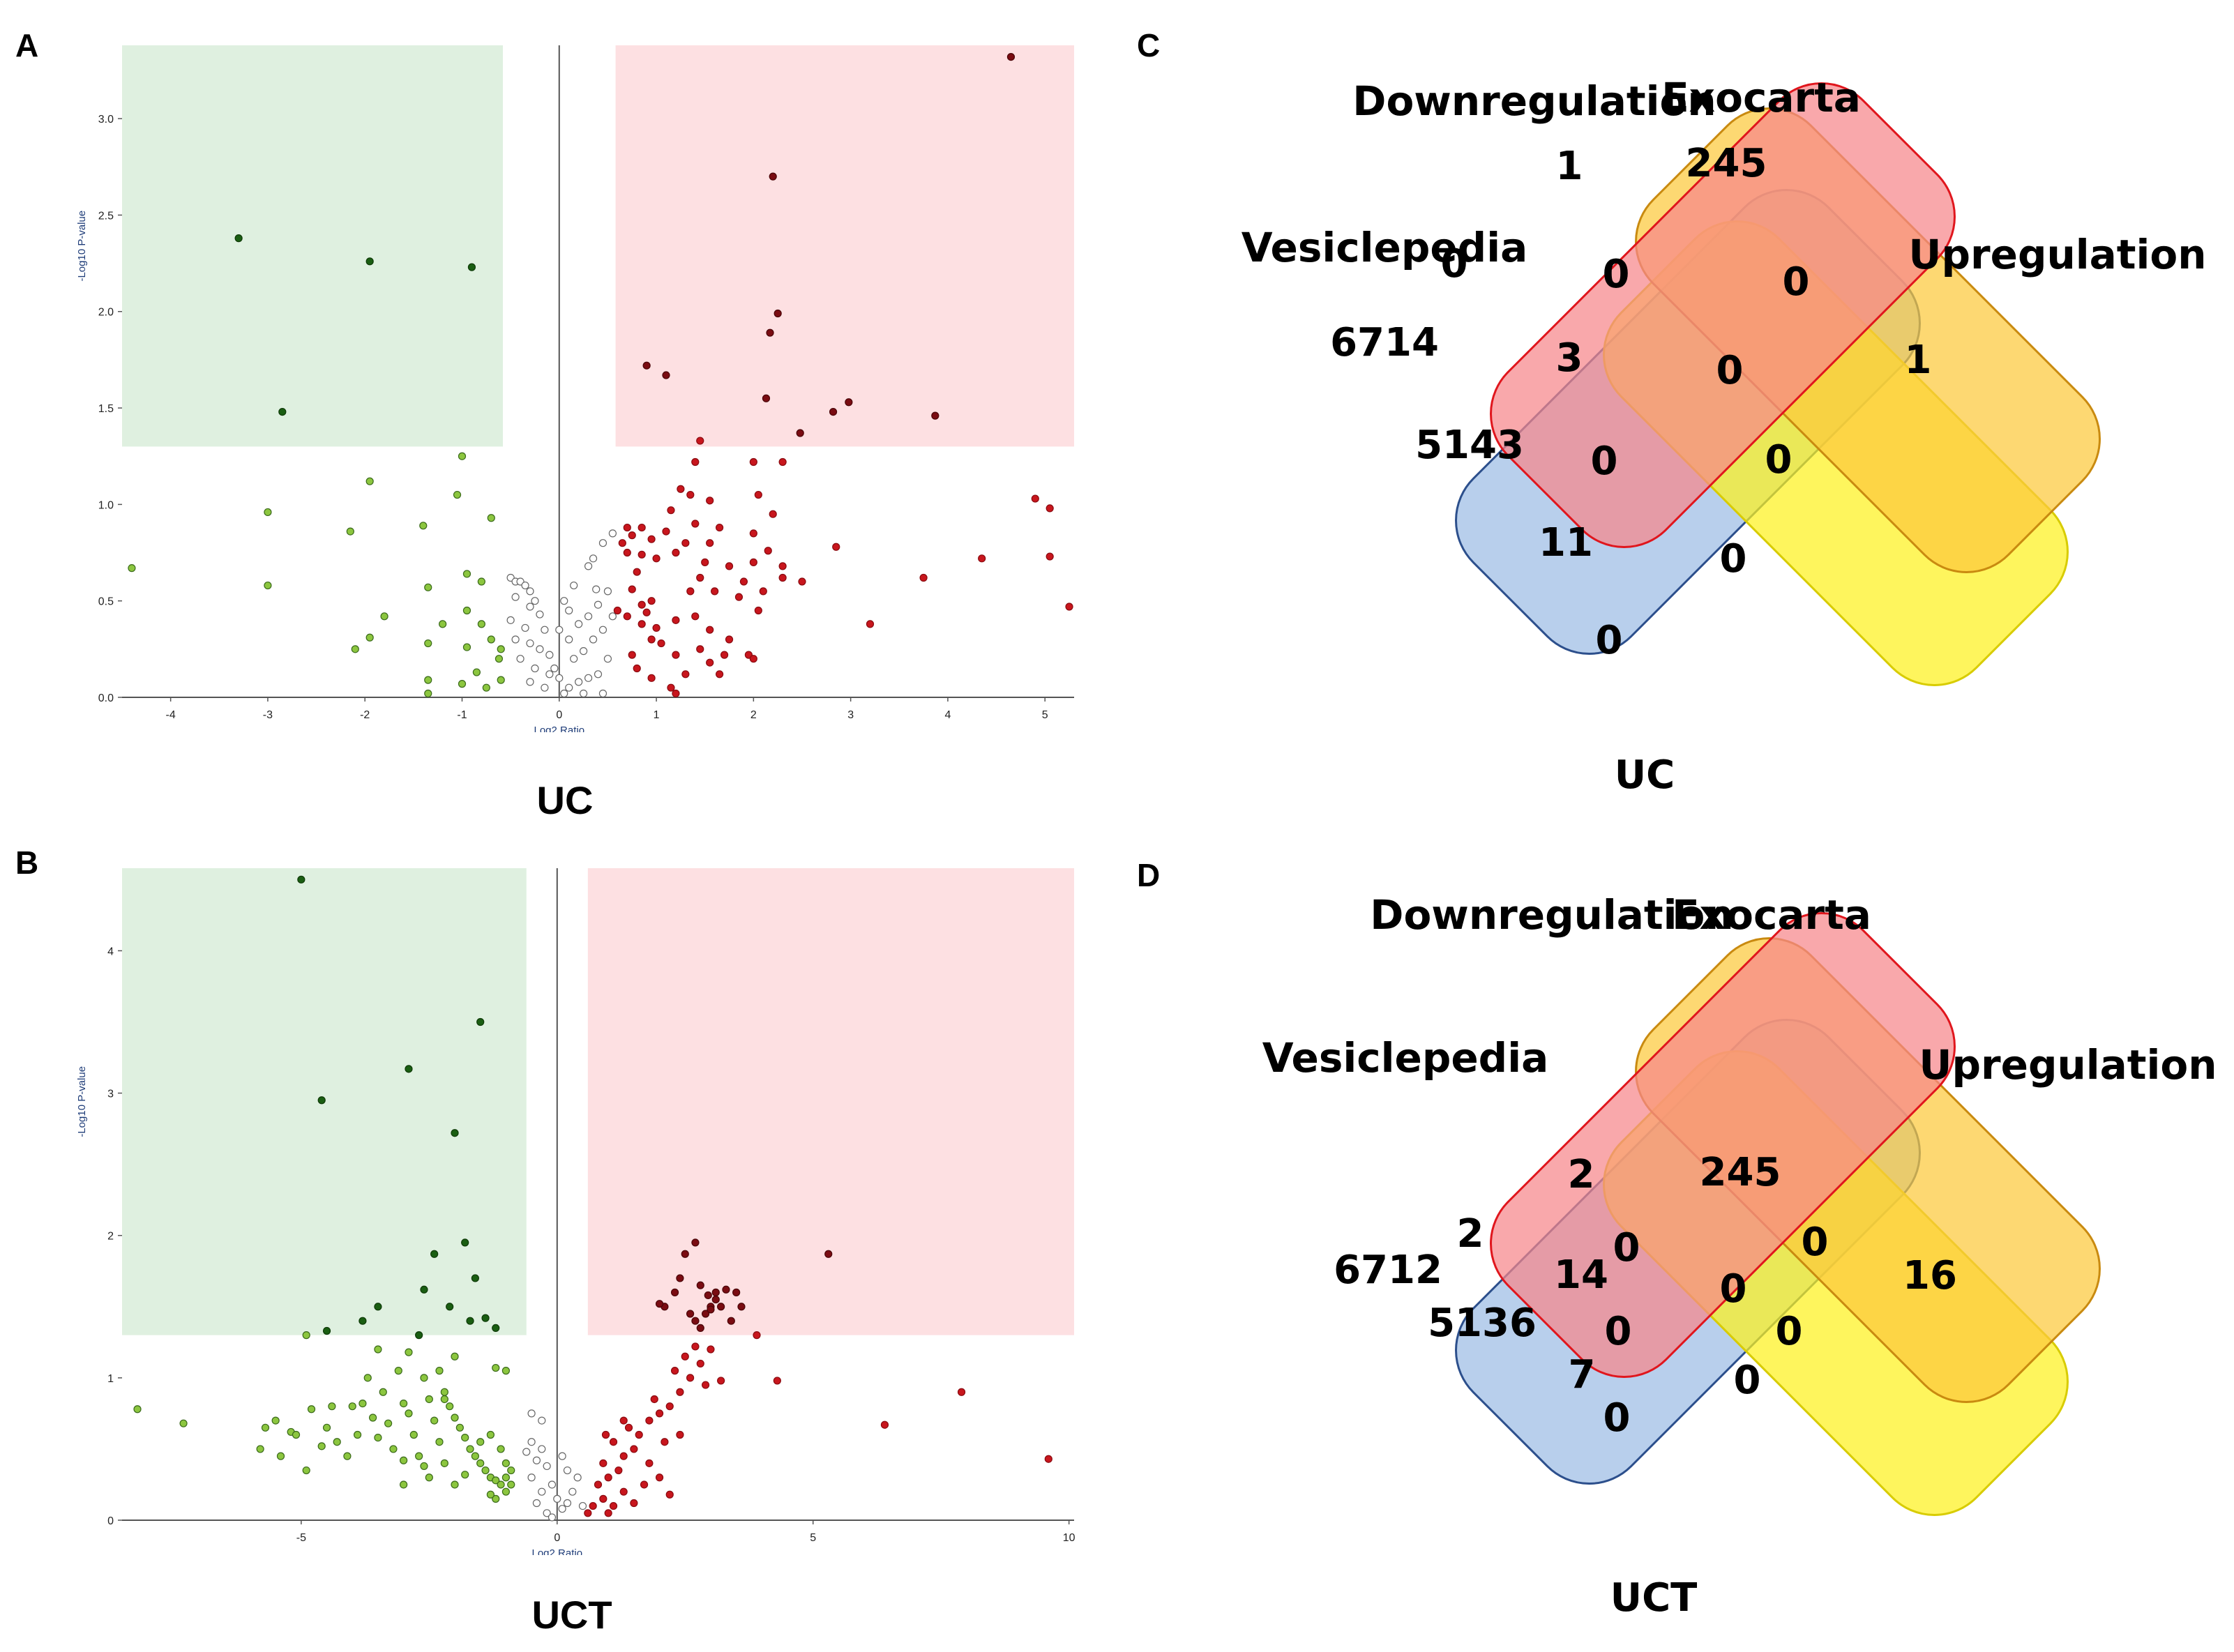 Image resolution: width=2234 pixels, height=1652 pixels. I want to click on down-regulated-region, so click(312, 246).